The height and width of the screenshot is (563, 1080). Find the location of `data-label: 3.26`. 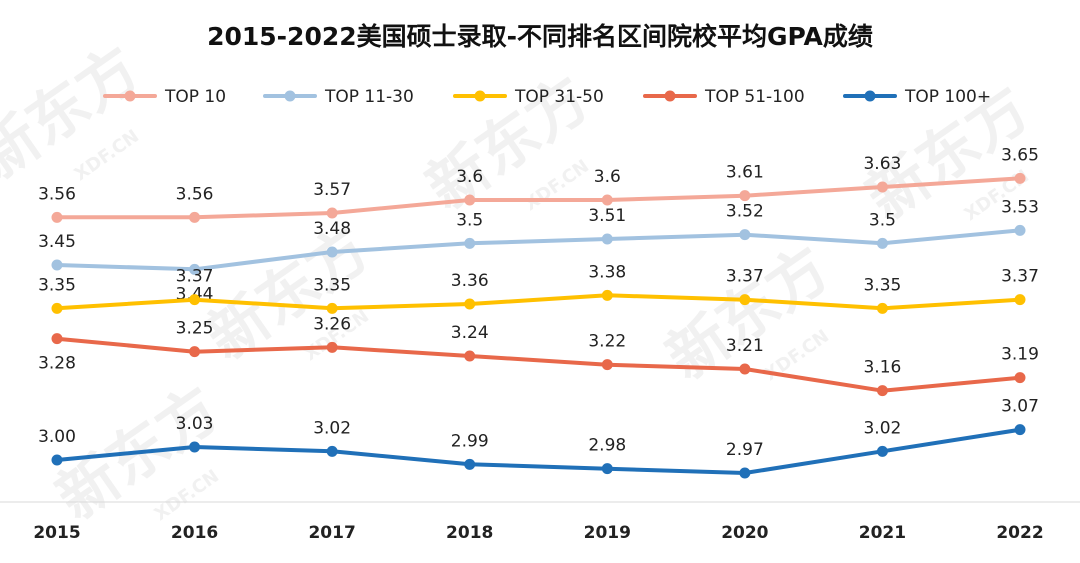

data-label: 3.26 is located at coordinates (332, 324).